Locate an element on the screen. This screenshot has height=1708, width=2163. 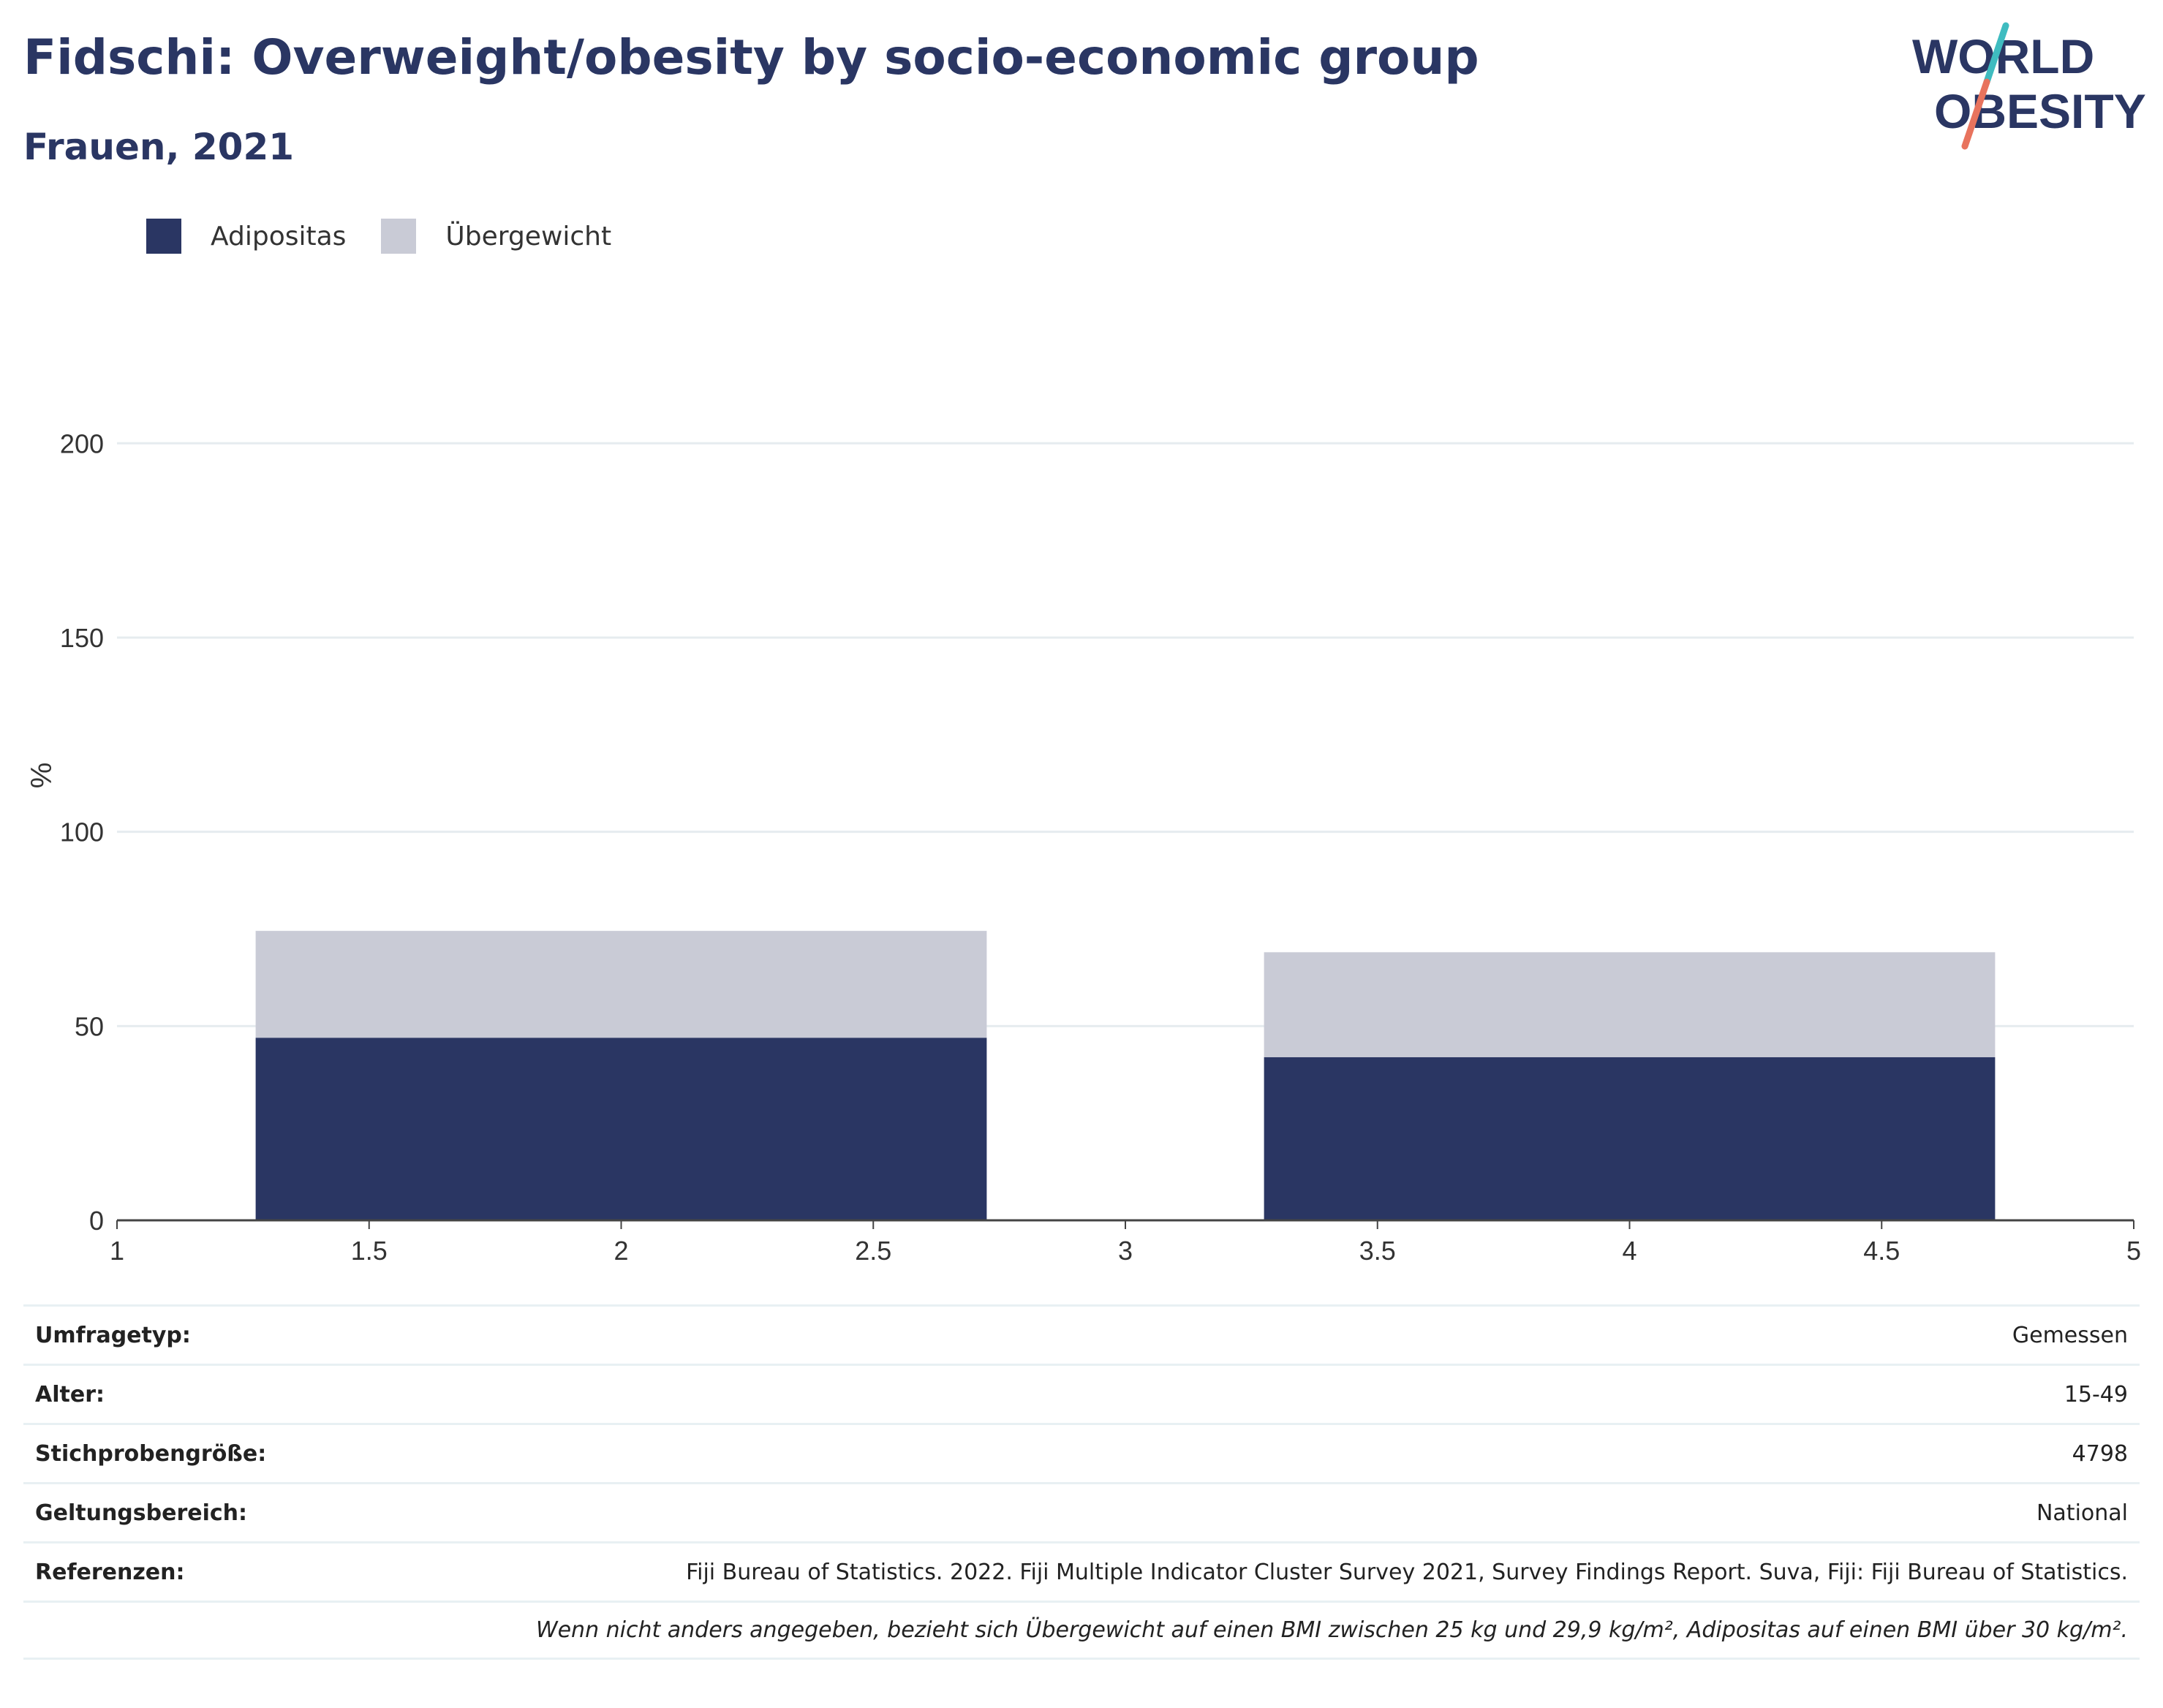
legend-label: Übergewicht is located at coordinates (528, 236).